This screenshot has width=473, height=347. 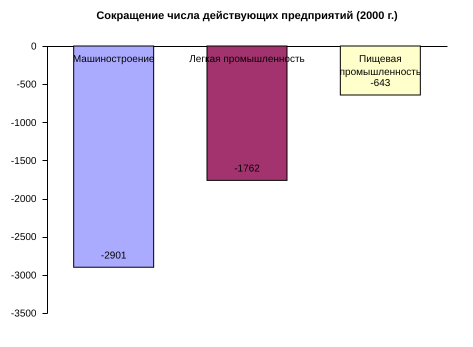 What do you see at coordinates (23, 161) in the screenshot?
I see `y-tick-label: -1500` at bounding box center [23, 161].